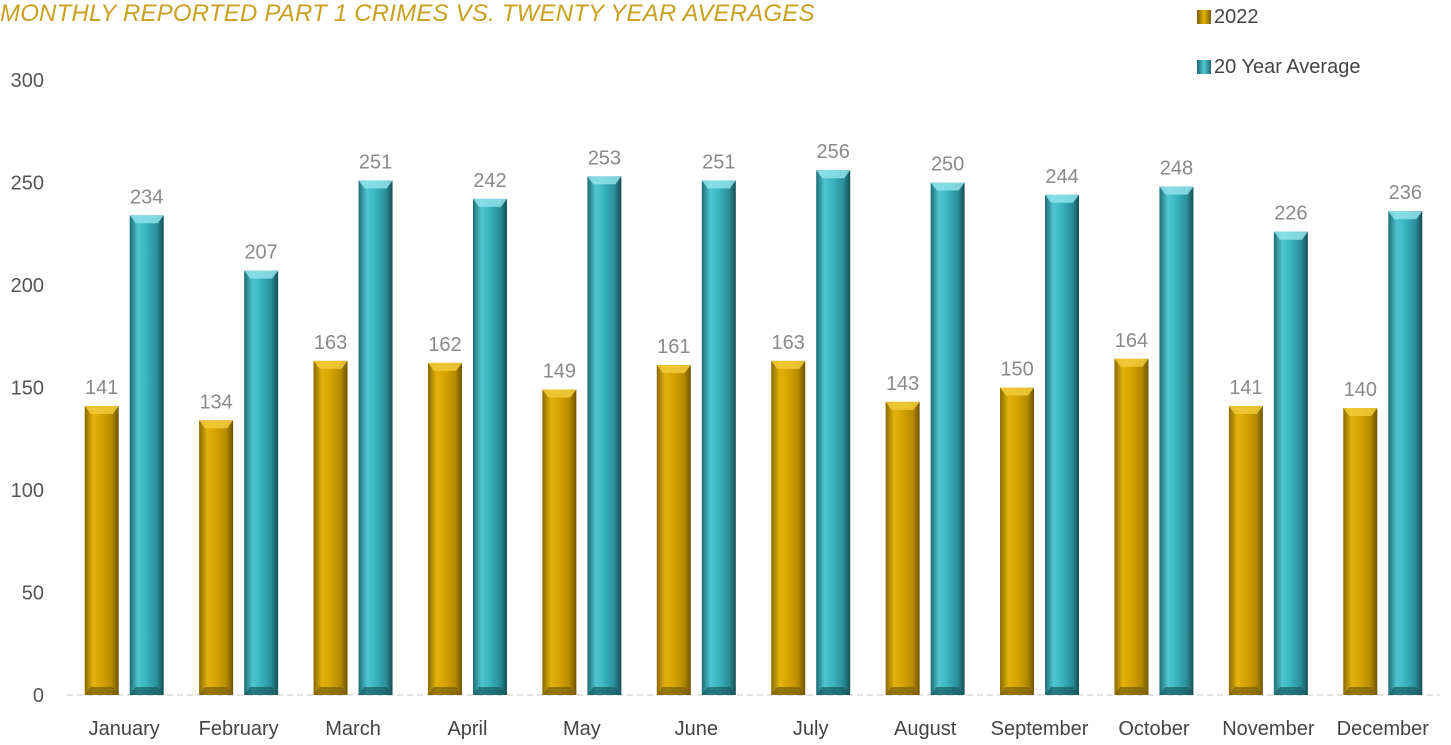 The width and height of the screenshot is (1451, 745). What do you see at coordinates (1287, 66) in the screenshot?
I see `legend-label-20-year-average: 20 Year Average` at bounding box center [1287, 66].